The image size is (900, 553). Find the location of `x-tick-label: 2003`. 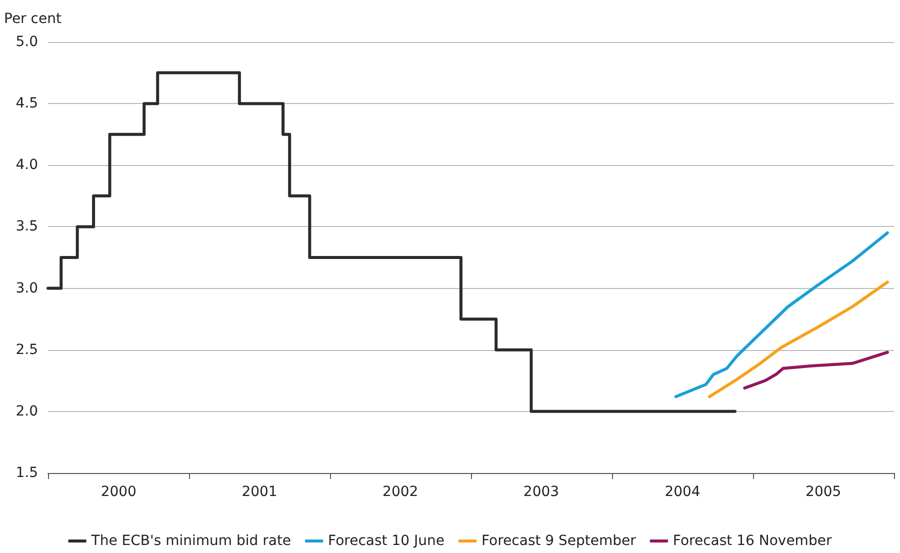

x-tick-label: 2003 is located at coordinates (541, 492).